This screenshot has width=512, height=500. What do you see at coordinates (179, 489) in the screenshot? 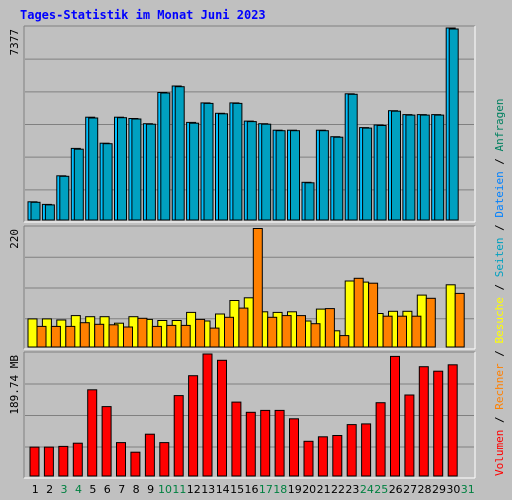
I see `day-label-11: 11` at bounding box center [179, 489].